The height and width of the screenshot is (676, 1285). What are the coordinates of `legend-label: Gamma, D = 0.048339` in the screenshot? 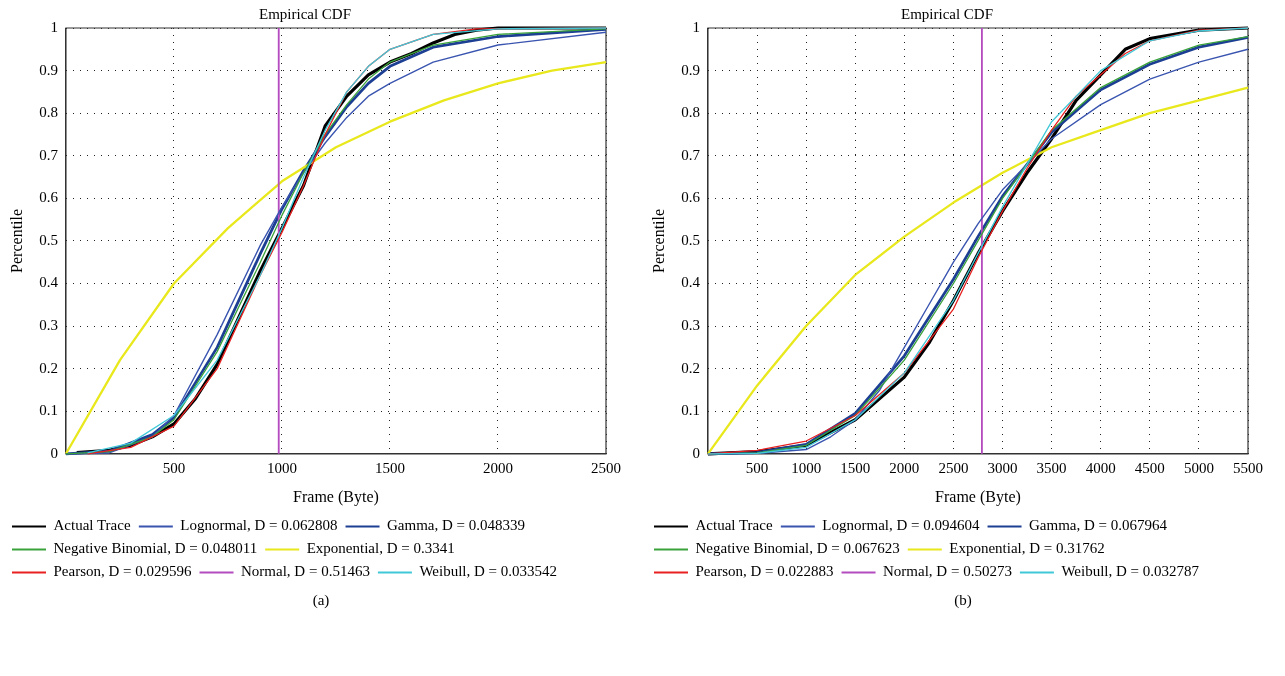 It's located at (456, 525).